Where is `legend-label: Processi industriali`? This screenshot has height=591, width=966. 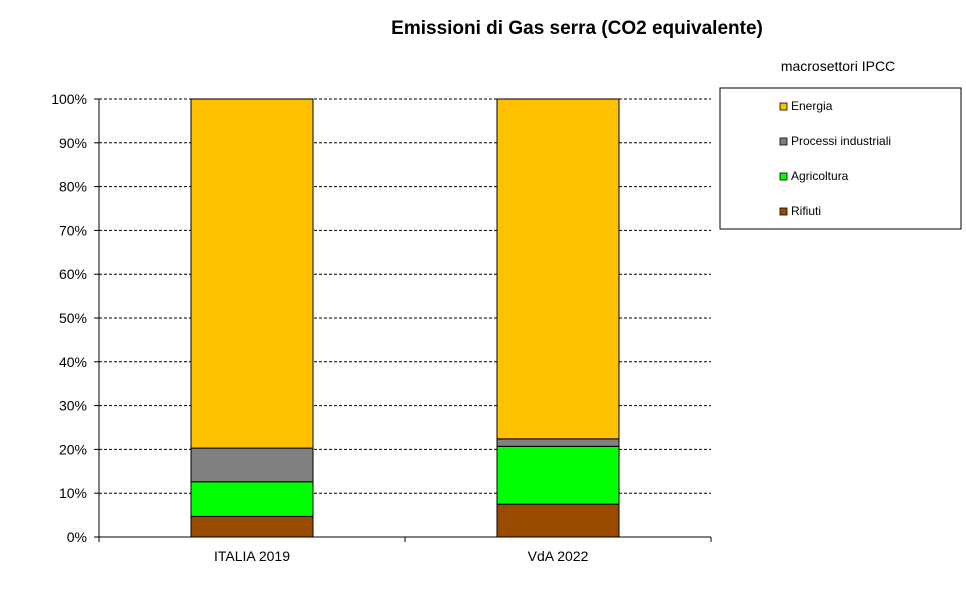
legend-label: Processi industriali is located at coordinates (841, 141).